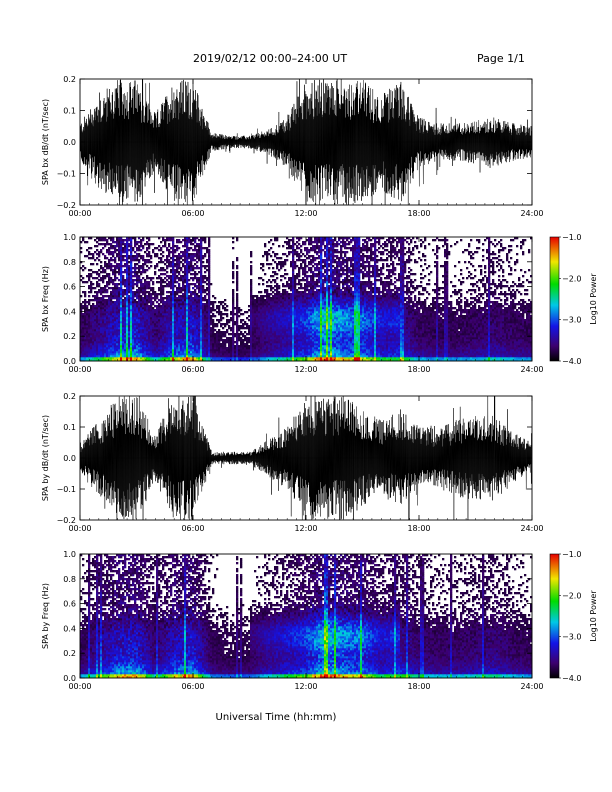 This screenshot has height=792, width=612. I want to click on chart-title: 2019/02/12 00:00–24:00 UT, so click(270, 58).